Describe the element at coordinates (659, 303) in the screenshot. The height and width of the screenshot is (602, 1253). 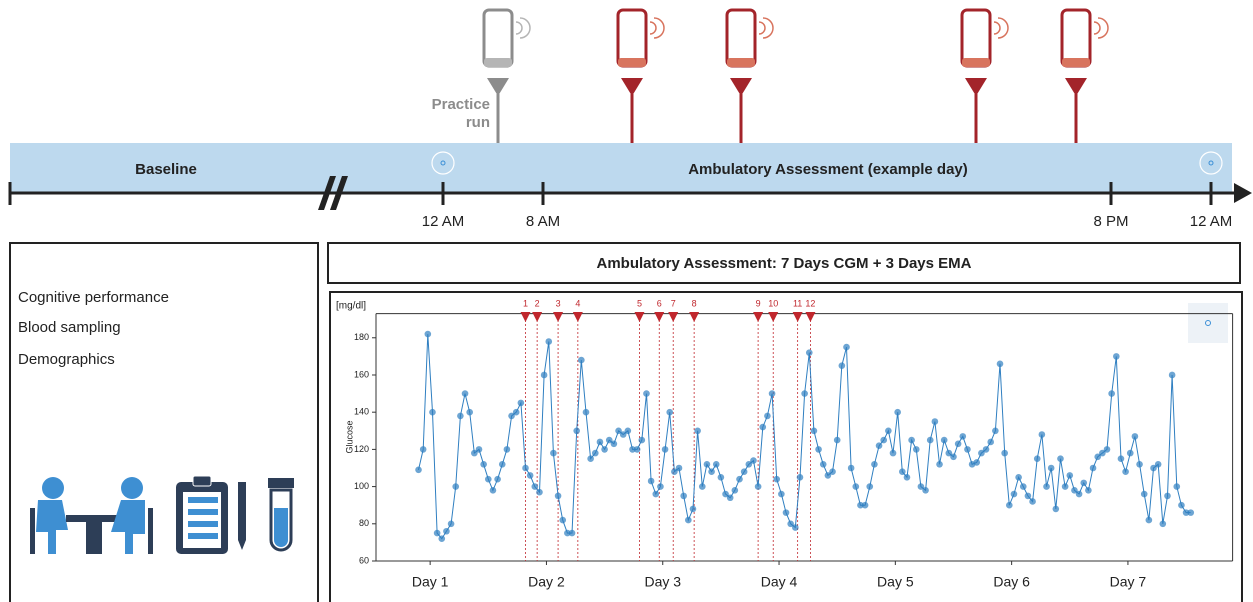
I see `ema-label: 6` at that location.